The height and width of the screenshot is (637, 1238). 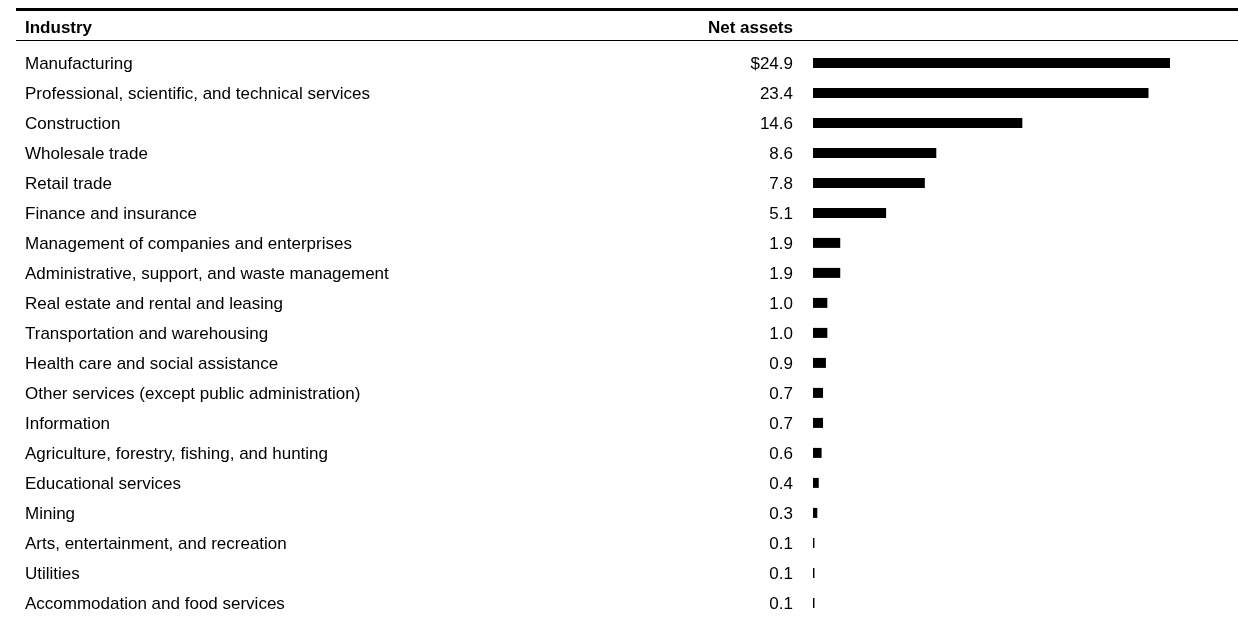 I want to click on data-label: 0.9, so click(x=781, y=363).